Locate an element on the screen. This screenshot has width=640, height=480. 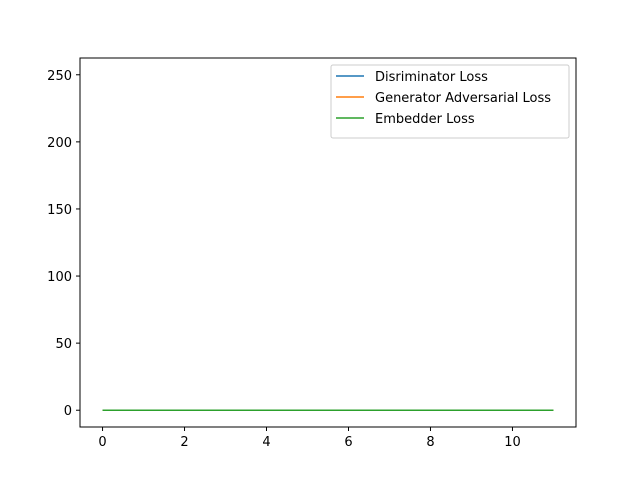
x-axis: 0 2 4 6 8 10 is located at coordinates (309, 438).